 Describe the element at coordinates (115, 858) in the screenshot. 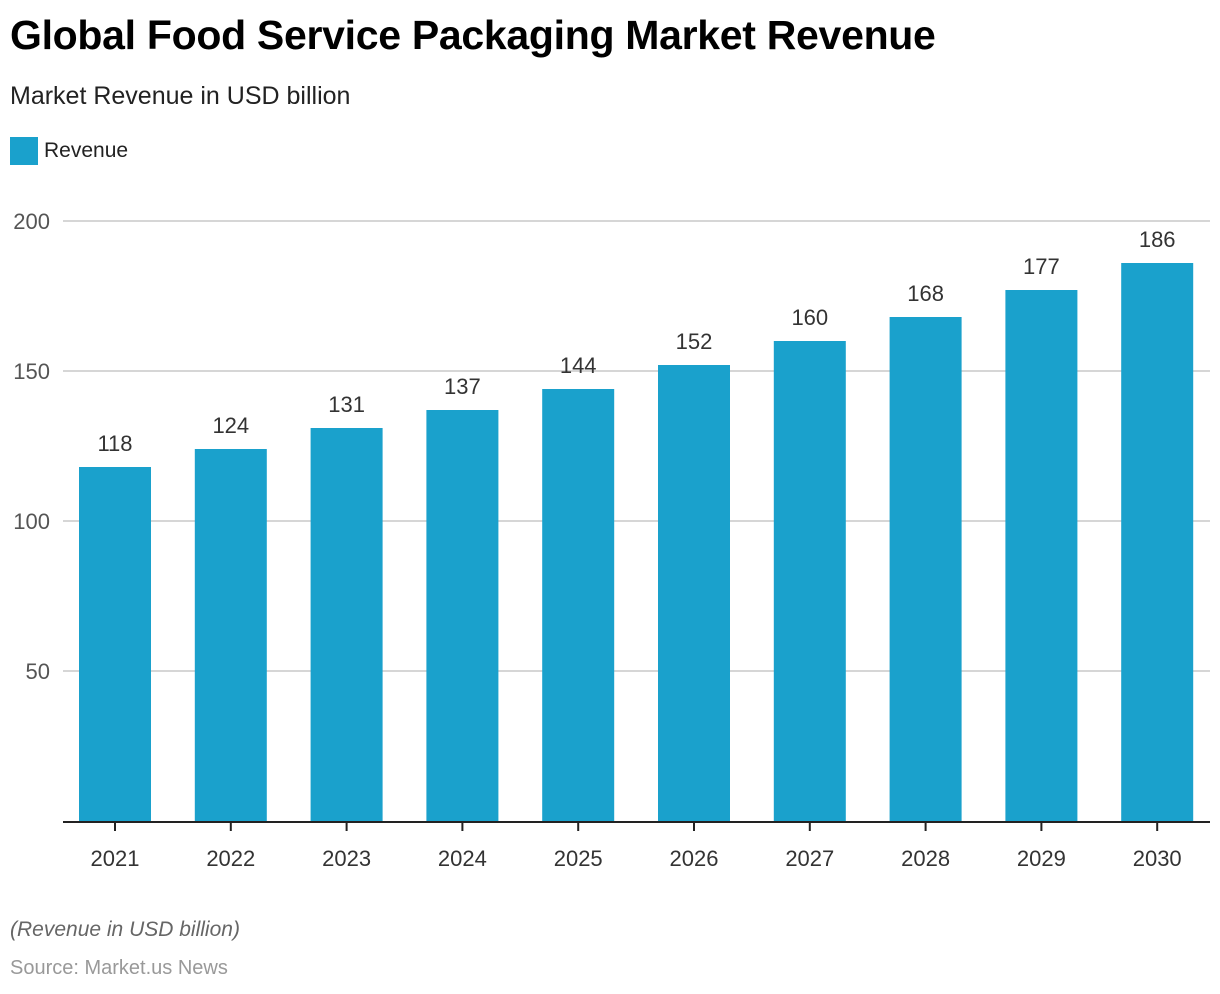

I see `x-tick-label: 2021` at that location.